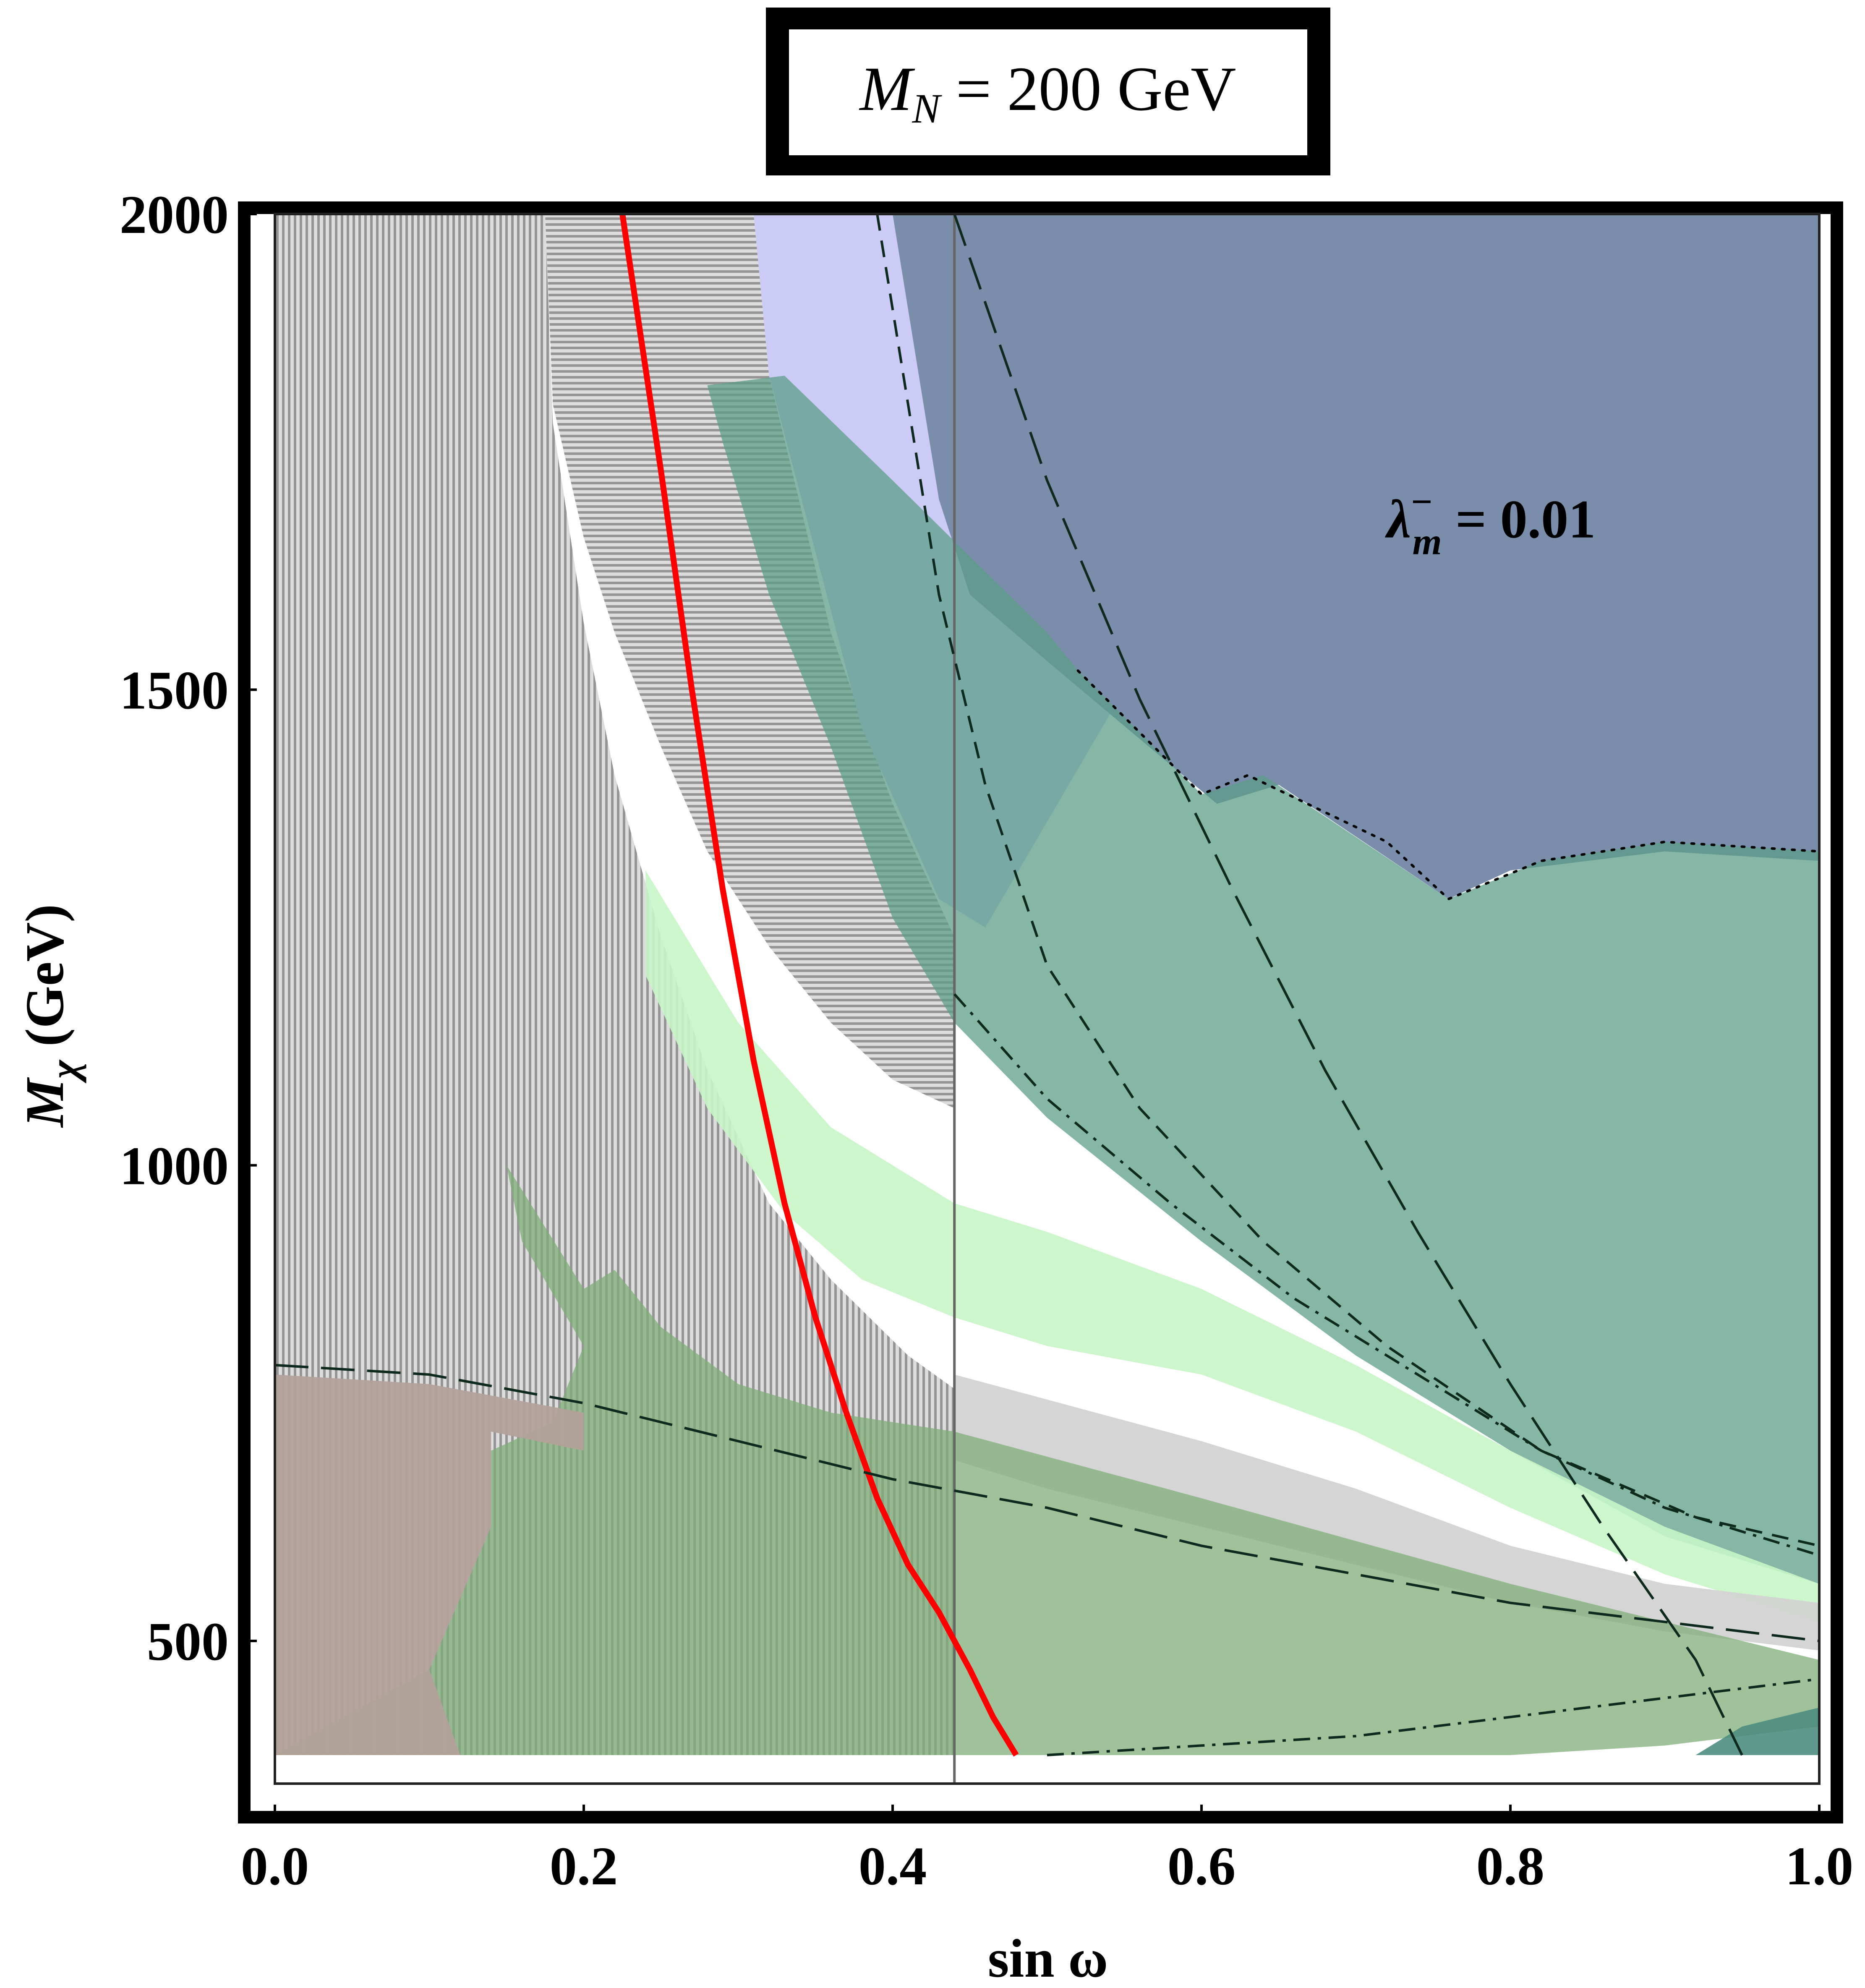 Image resolution: width=1865 pixels, height=1988 pixels. I want to click on annotation-subscript: m, so click(1427, 542).